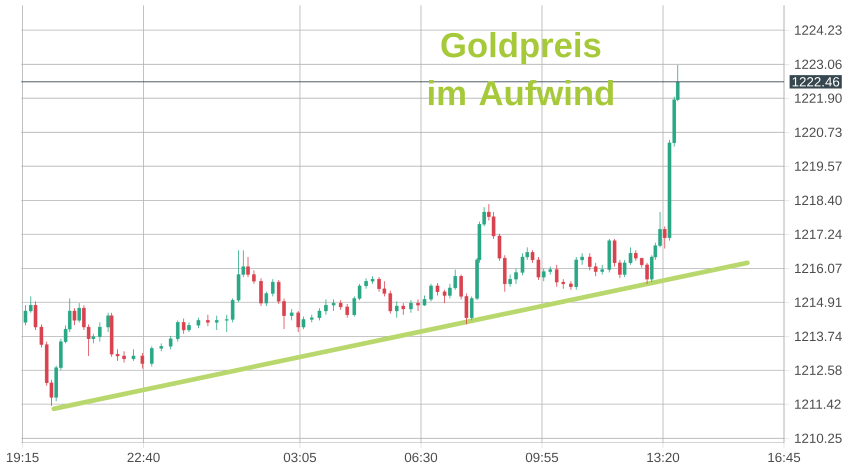 The image size is (855, 472). What do you see at coordinates (818, 404) in the screenshot?
I see `y-tick-label: 1211.42` at bounding box center [818, 404].